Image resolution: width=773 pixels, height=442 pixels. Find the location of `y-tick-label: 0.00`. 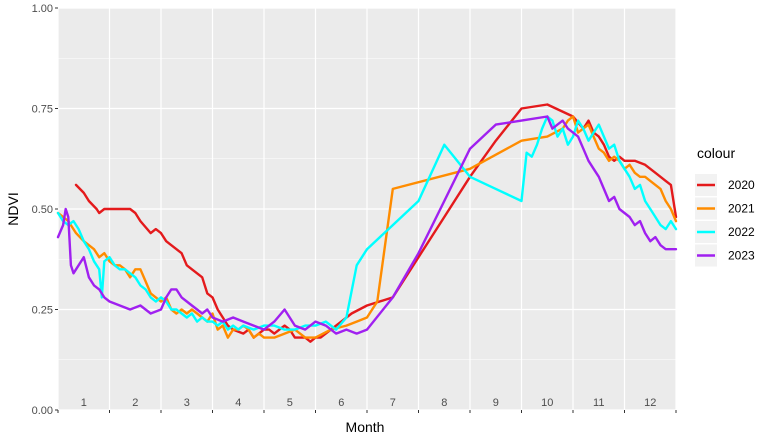

y-tick-label: 0.00 is located at coordinates (42, 411).